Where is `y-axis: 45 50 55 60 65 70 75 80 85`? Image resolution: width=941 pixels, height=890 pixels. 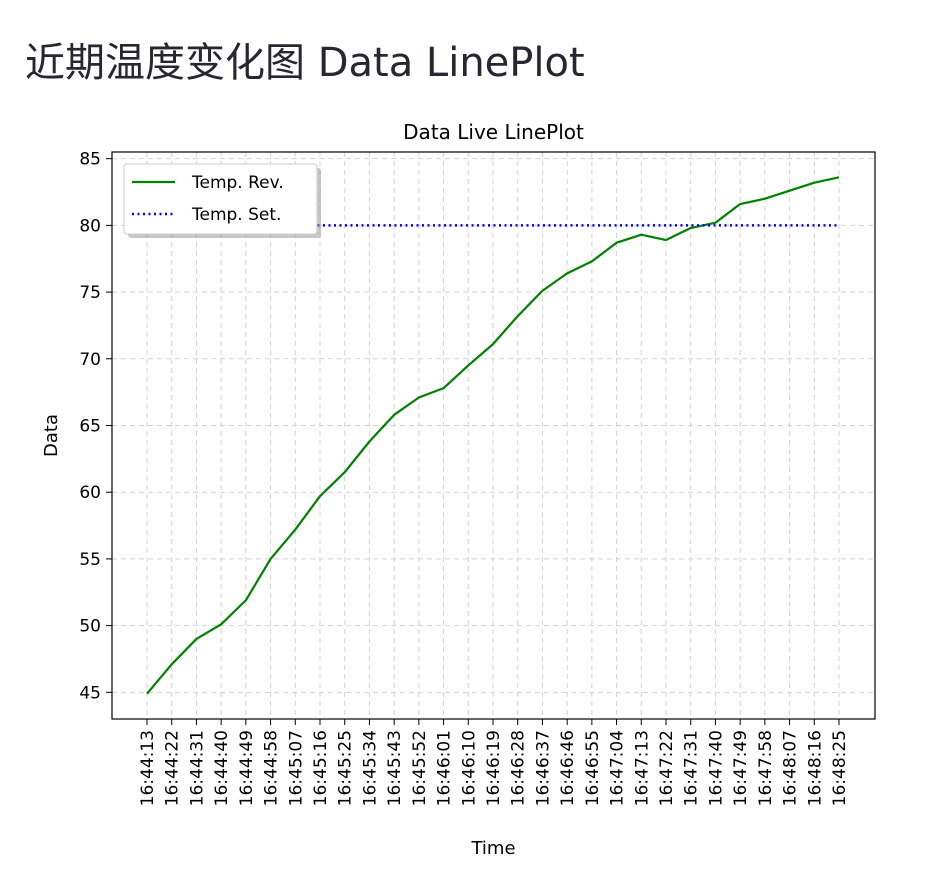
y-axis: 45 50 55 60 65 70 75 80 85 is located at coordinates (95, 426).